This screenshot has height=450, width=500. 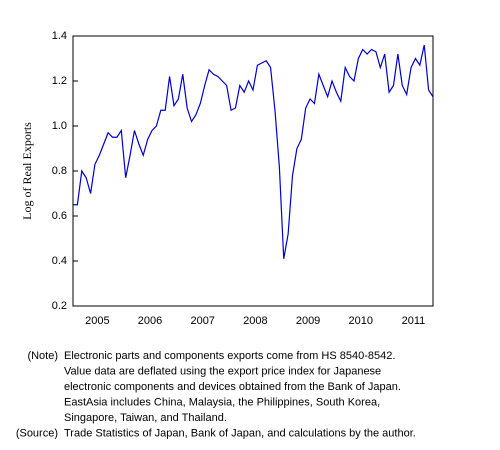 I want to click on note-text: Singapore, Taiwan, and Thailand., so click(x=145, y=418).